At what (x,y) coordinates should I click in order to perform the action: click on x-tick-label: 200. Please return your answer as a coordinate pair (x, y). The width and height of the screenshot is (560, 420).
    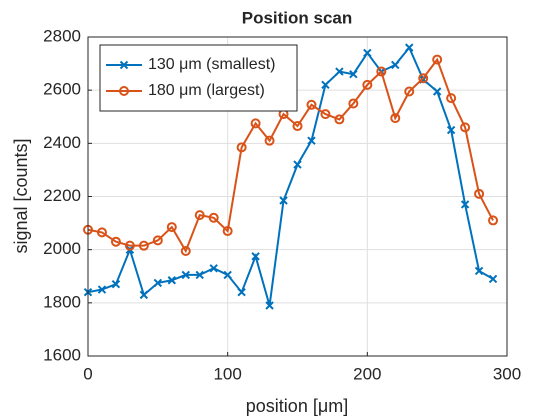
    Looking at the image, I should click on (367, 373).